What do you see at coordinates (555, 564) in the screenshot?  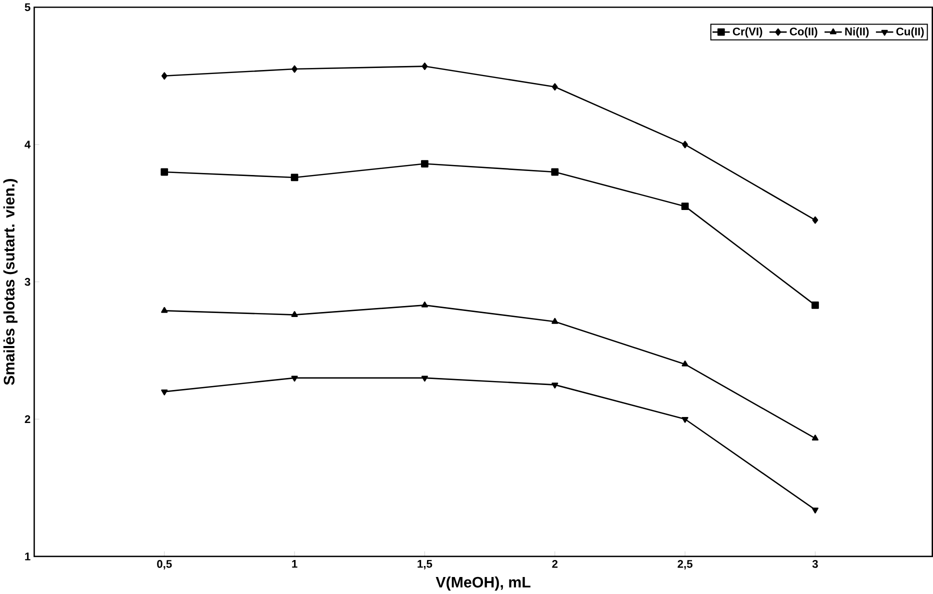 I see `x-tick-label: 2` at bounding box center [555, 564].